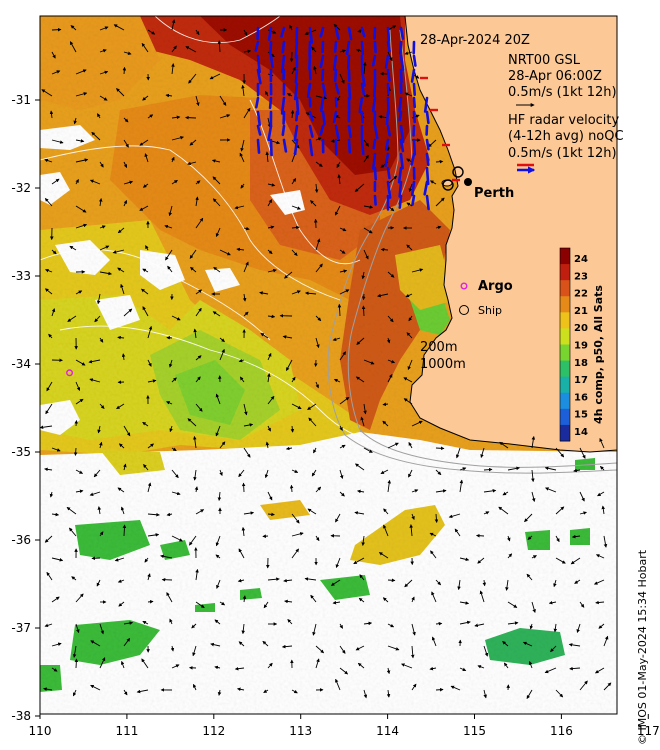 The height and width of the screenshot is (750, 660). Describe the element at coordinates (562, 92) in the screenshot. I see `wind-scale-label: 0.5m/s (1kt 12h)` at that location.